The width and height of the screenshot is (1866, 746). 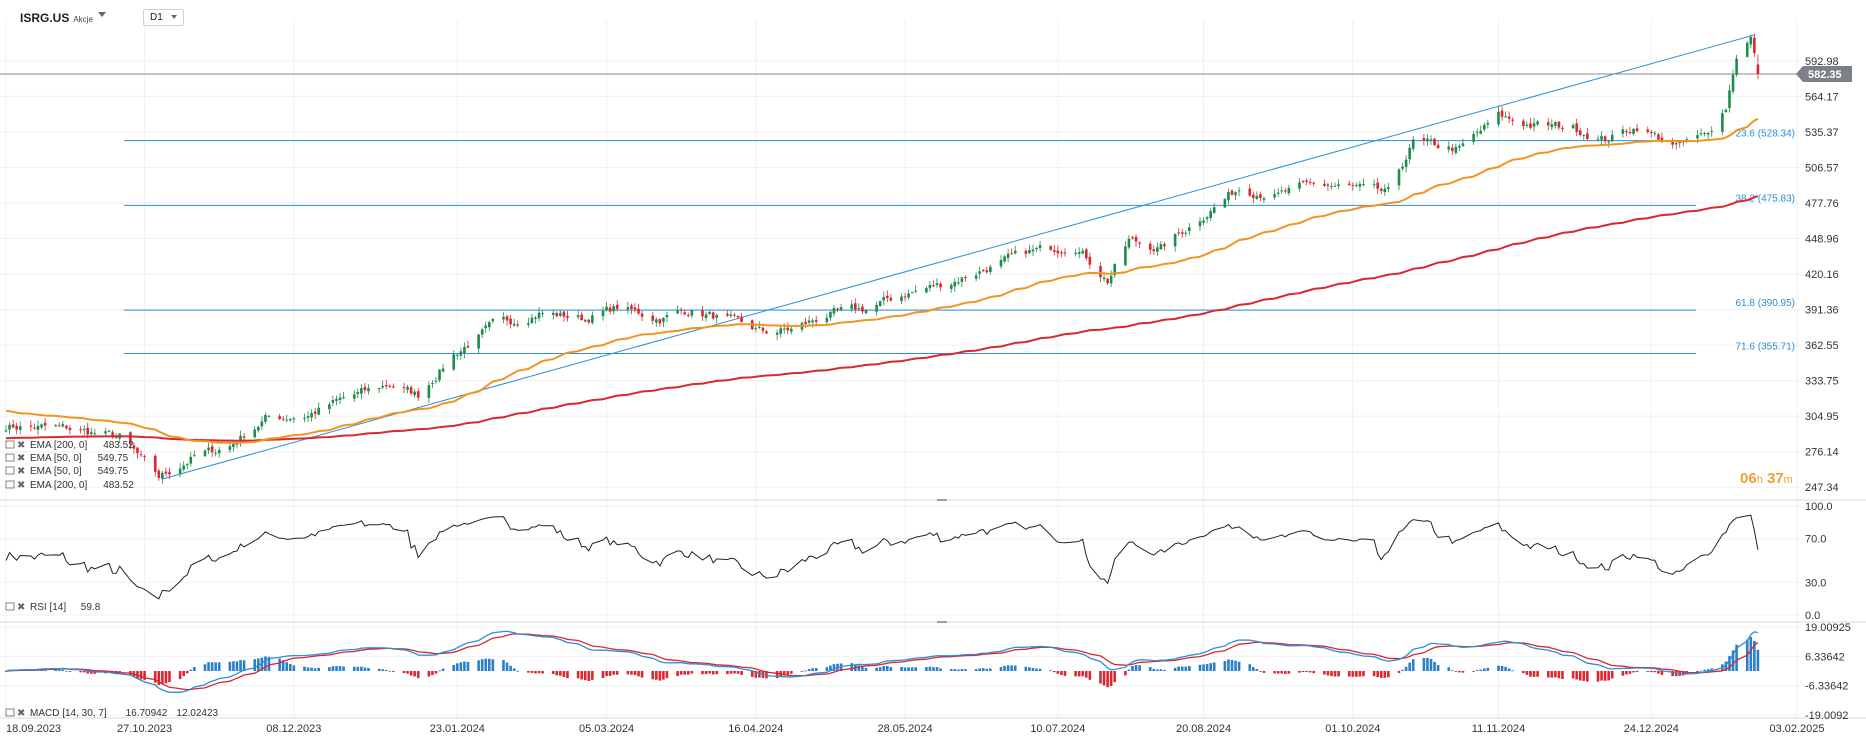 I want to click on time-axis-tick-label: 03.02.2025, so click(x=1796, y=729).